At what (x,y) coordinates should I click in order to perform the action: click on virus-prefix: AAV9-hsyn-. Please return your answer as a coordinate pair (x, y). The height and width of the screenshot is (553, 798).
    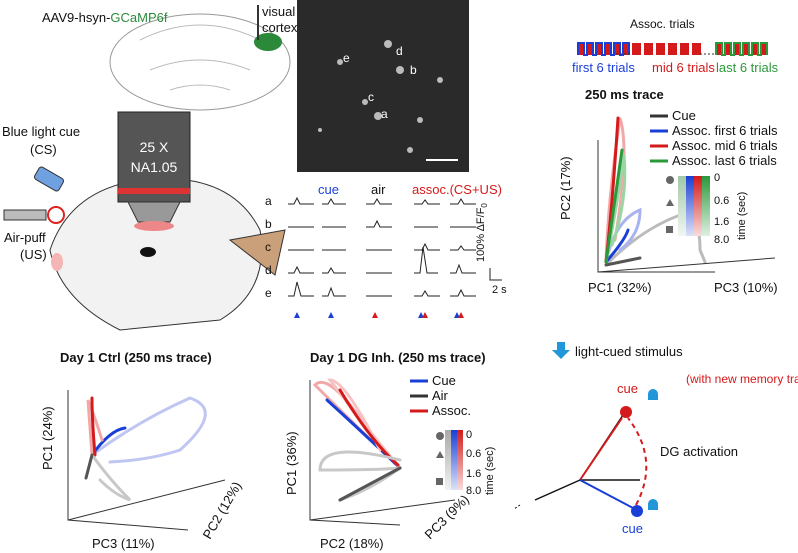
    Looking at the image, I should click on (76, 17).